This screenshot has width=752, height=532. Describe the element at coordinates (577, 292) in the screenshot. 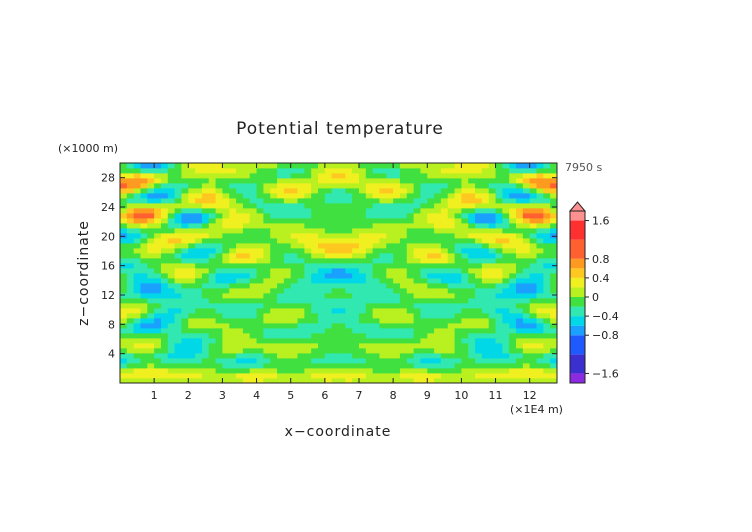

I see `colorbar-swatch` at that location.